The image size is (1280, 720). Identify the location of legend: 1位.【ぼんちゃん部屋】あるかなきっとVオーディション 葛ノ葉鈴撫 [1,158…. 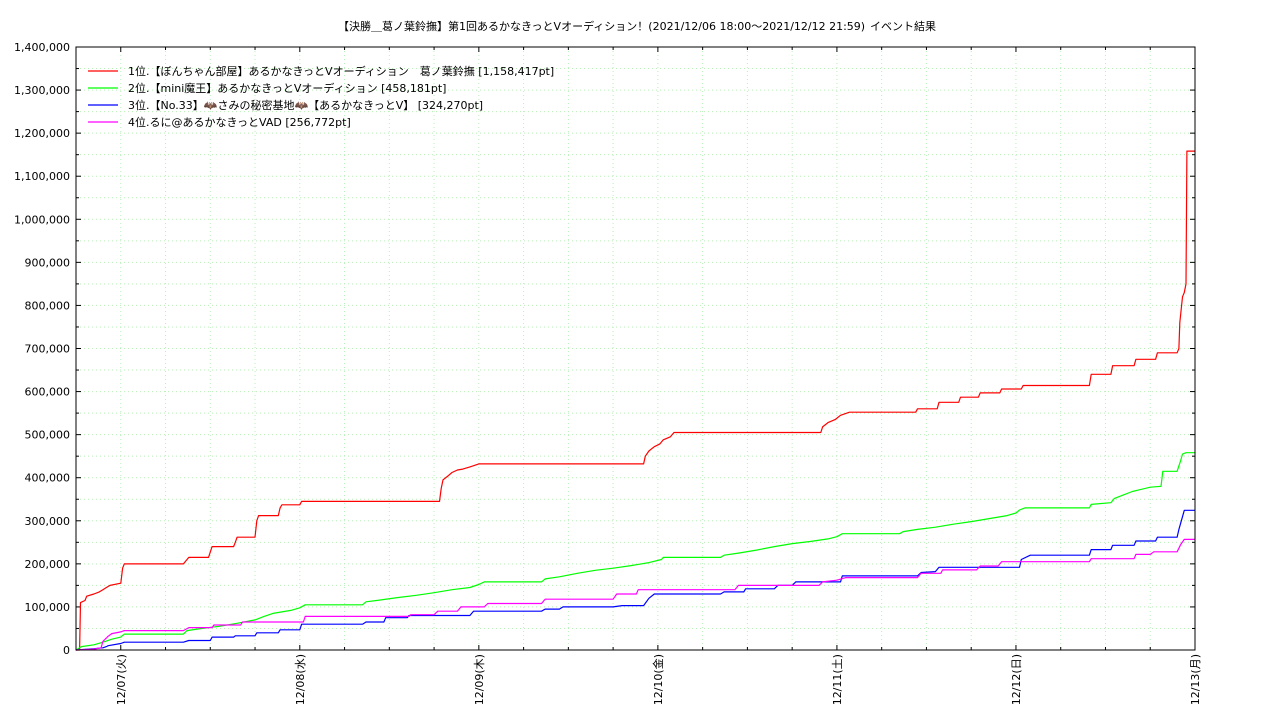
(321, 96).